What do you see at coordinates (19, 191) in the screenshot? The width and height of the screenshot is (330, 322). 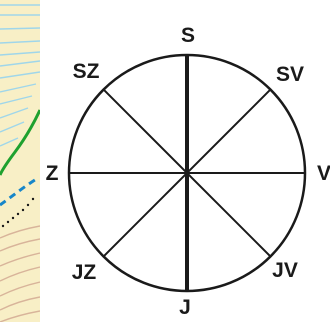 I see `trail-line` at bounding box center [19, 191].